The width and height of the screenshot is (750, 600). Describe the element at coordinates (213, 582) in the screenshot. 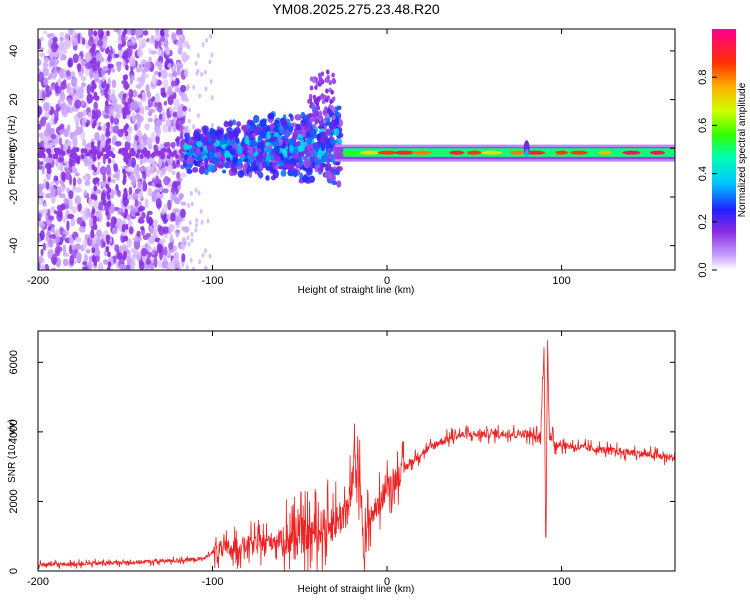

I see `snr-x-tick-label: -100` at that location.